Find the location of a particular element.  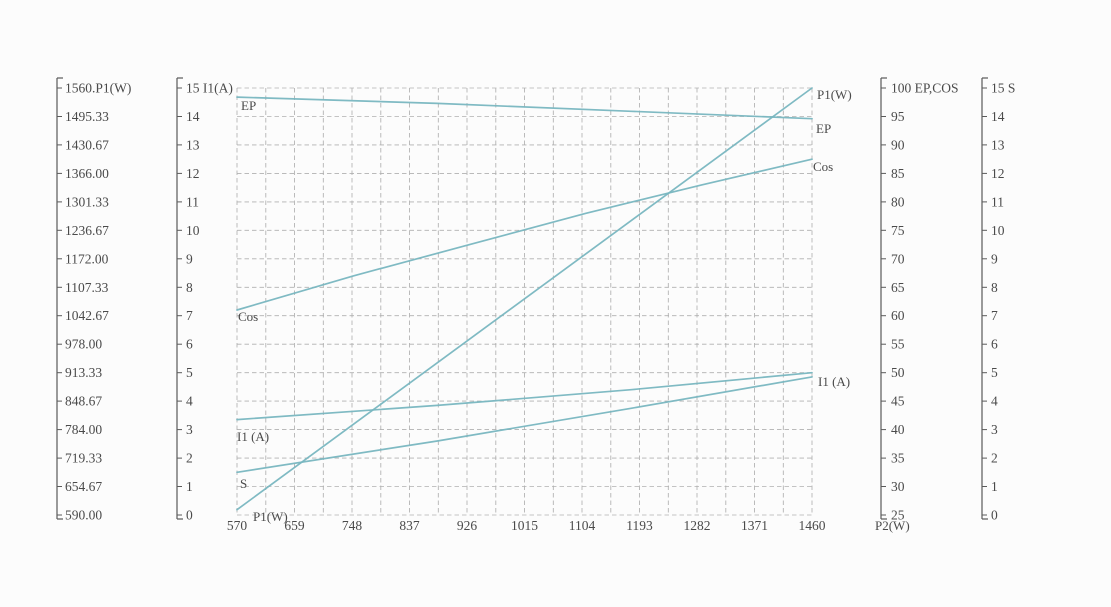

axis-tick-label: 75 is located at coordinates (898, 230).